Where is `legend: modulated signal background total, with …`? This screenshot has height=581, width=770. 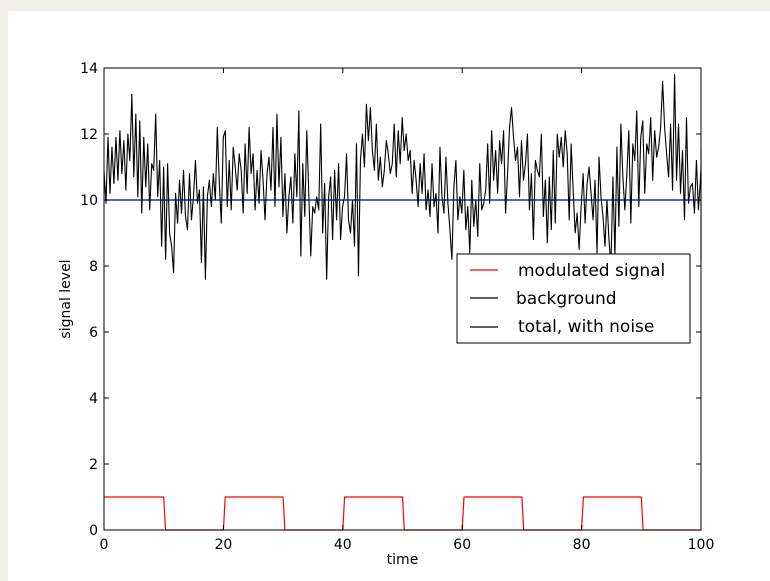 legend: modulated signal background total, with … is located at coordinates (573, 298).